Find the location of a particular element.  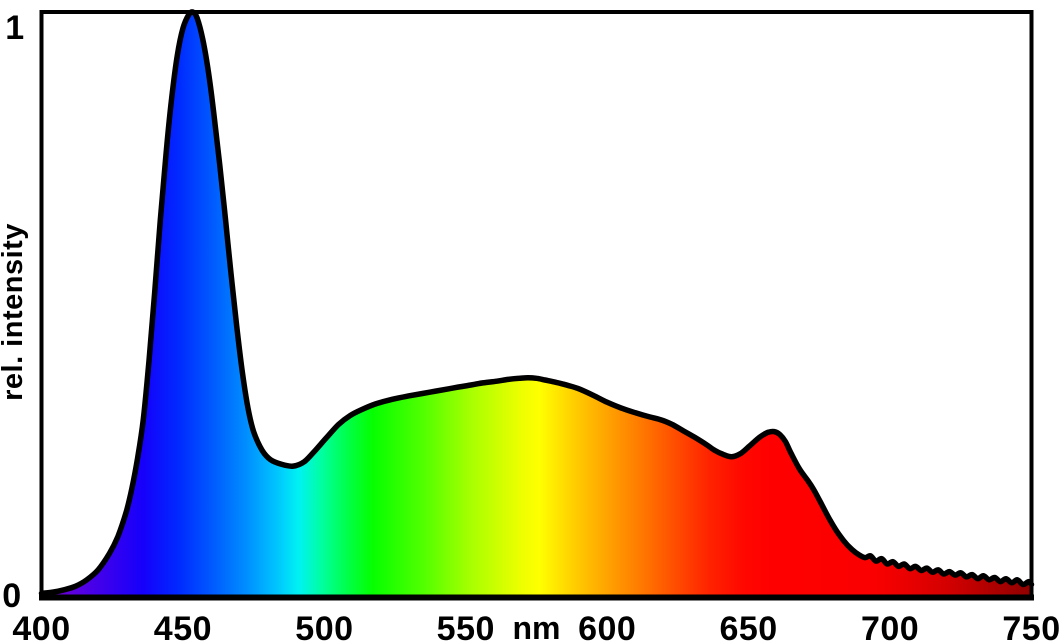

x-tick-label-600: 600 is located at coordinates (607, 627).